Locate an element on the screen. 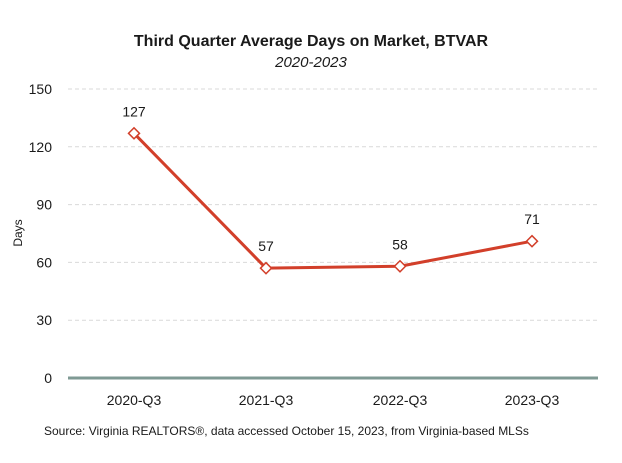  x-tick-labels: 2020-Q3 2021-Q3 2022-Q3 2023-Q3 is located at coordinates (333, 400).